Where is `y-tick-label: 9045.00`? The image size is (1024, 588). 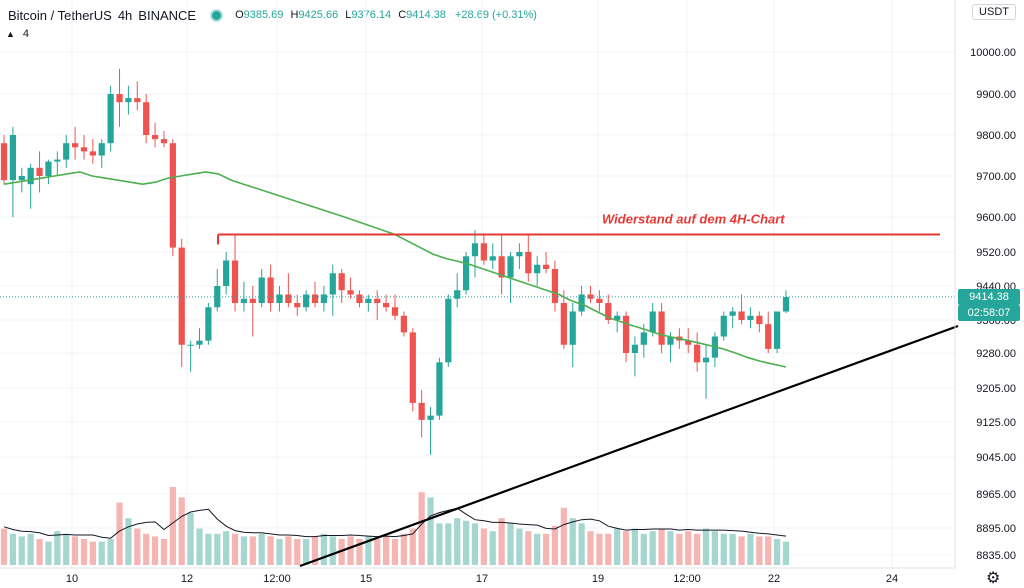 y-tick-label: 9045.00 is located at coordinates (996, 458).